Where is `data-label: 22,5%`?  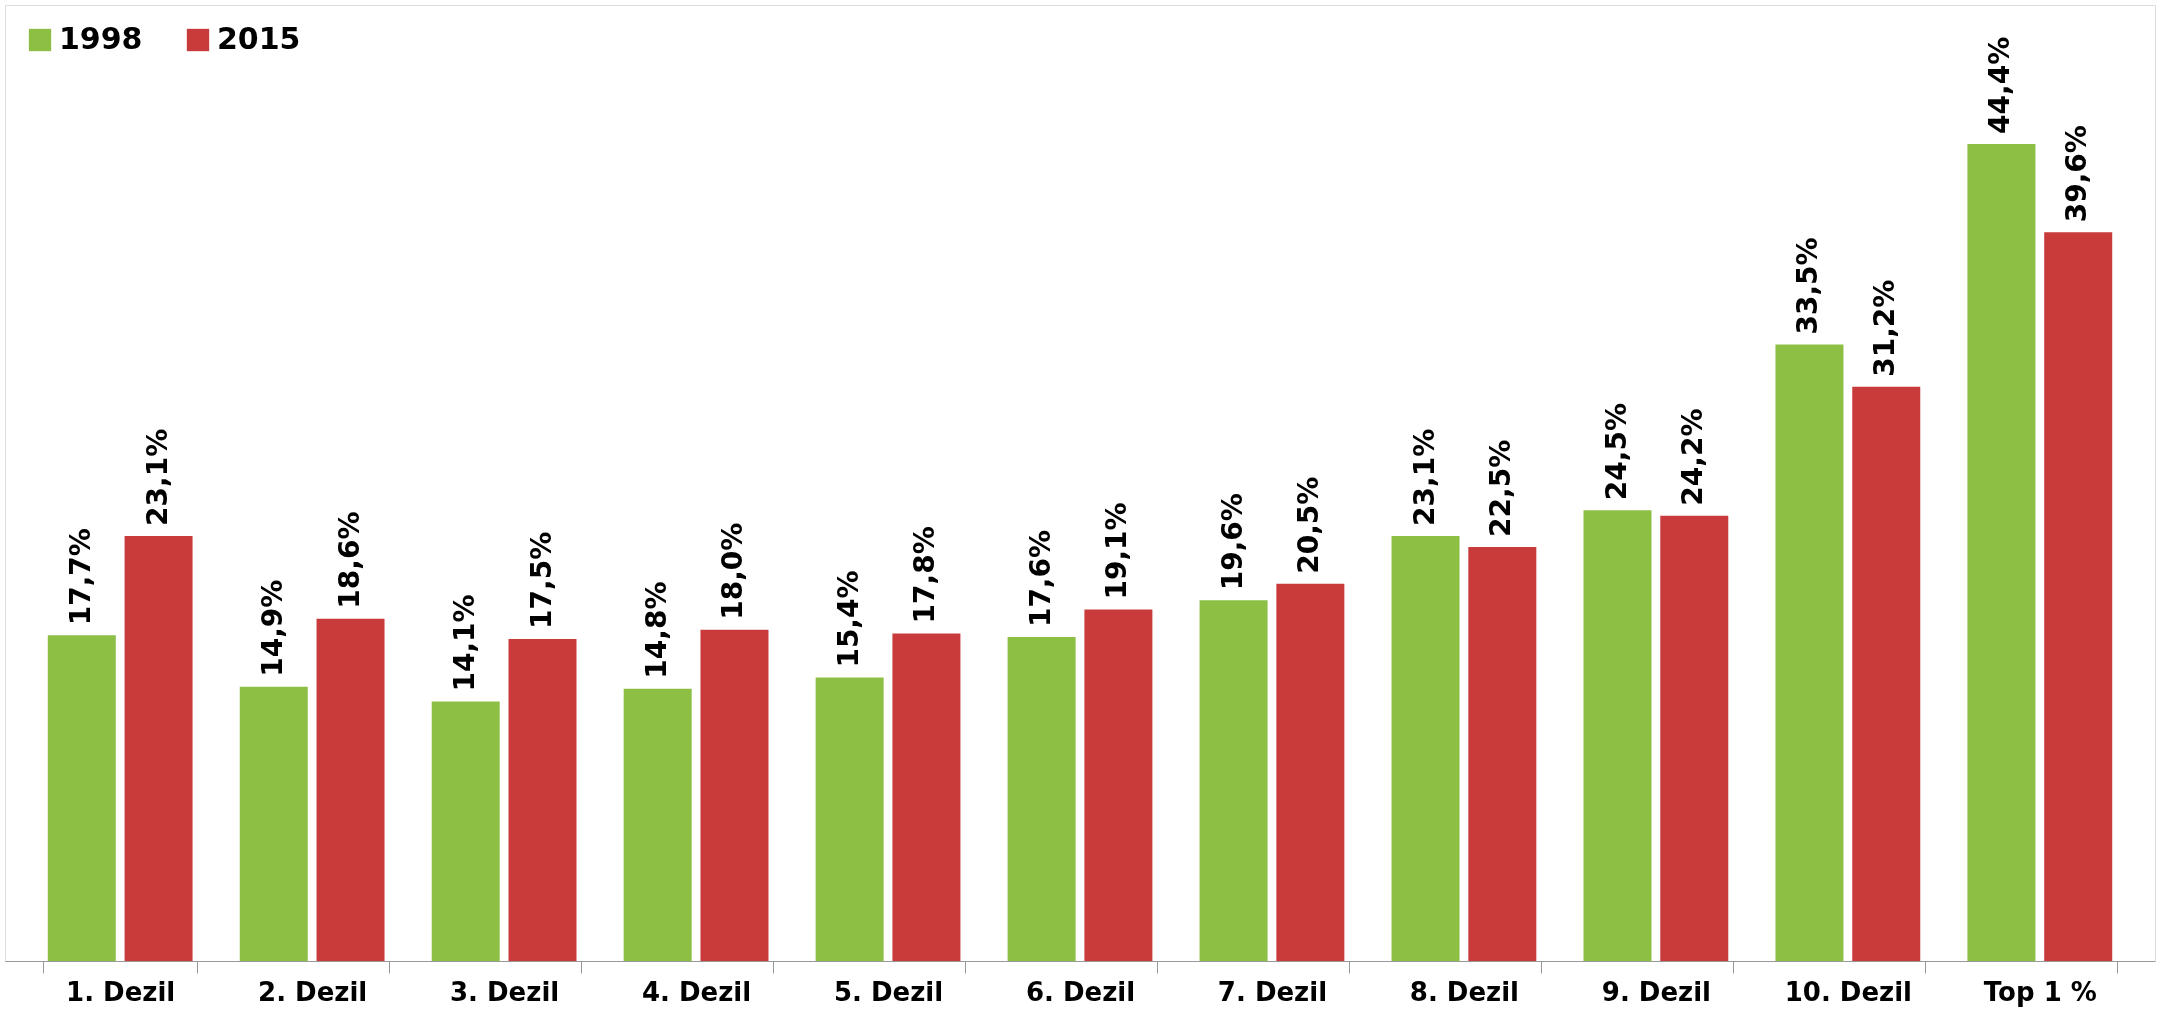 data-label: 22,5% is located at coordinates (1501, 488).